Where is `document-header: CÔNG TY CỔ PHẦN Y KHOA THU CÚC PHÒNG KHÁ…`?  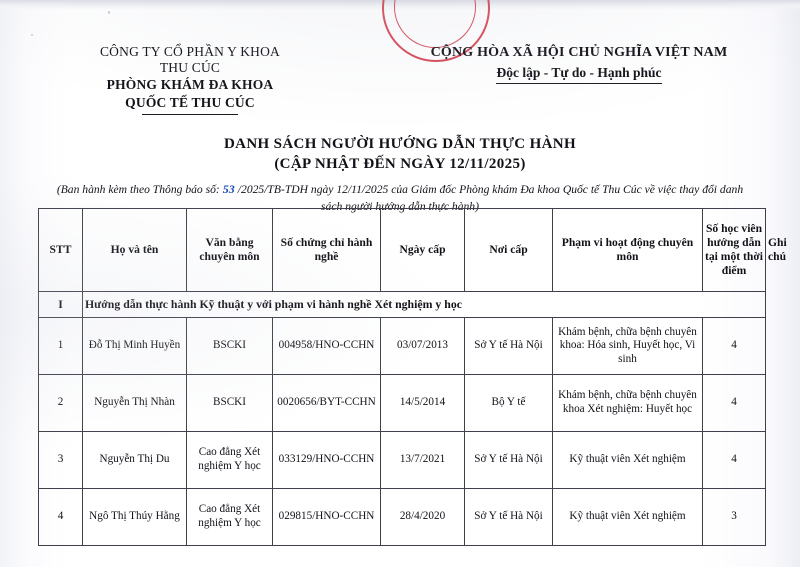 document-header: CÔNG TY CỔ PHẦN Y KHOA THU CÚC PHÒNG KHÁ… is located at coordinates (400, 80).